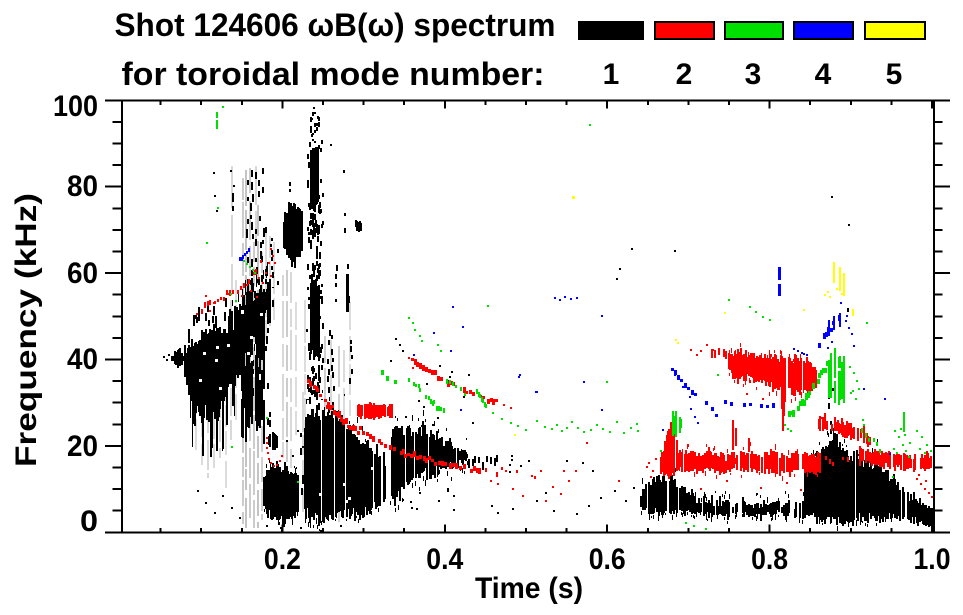  I want to click on svg-text: for toroidal mode number:, so click(333, 74).